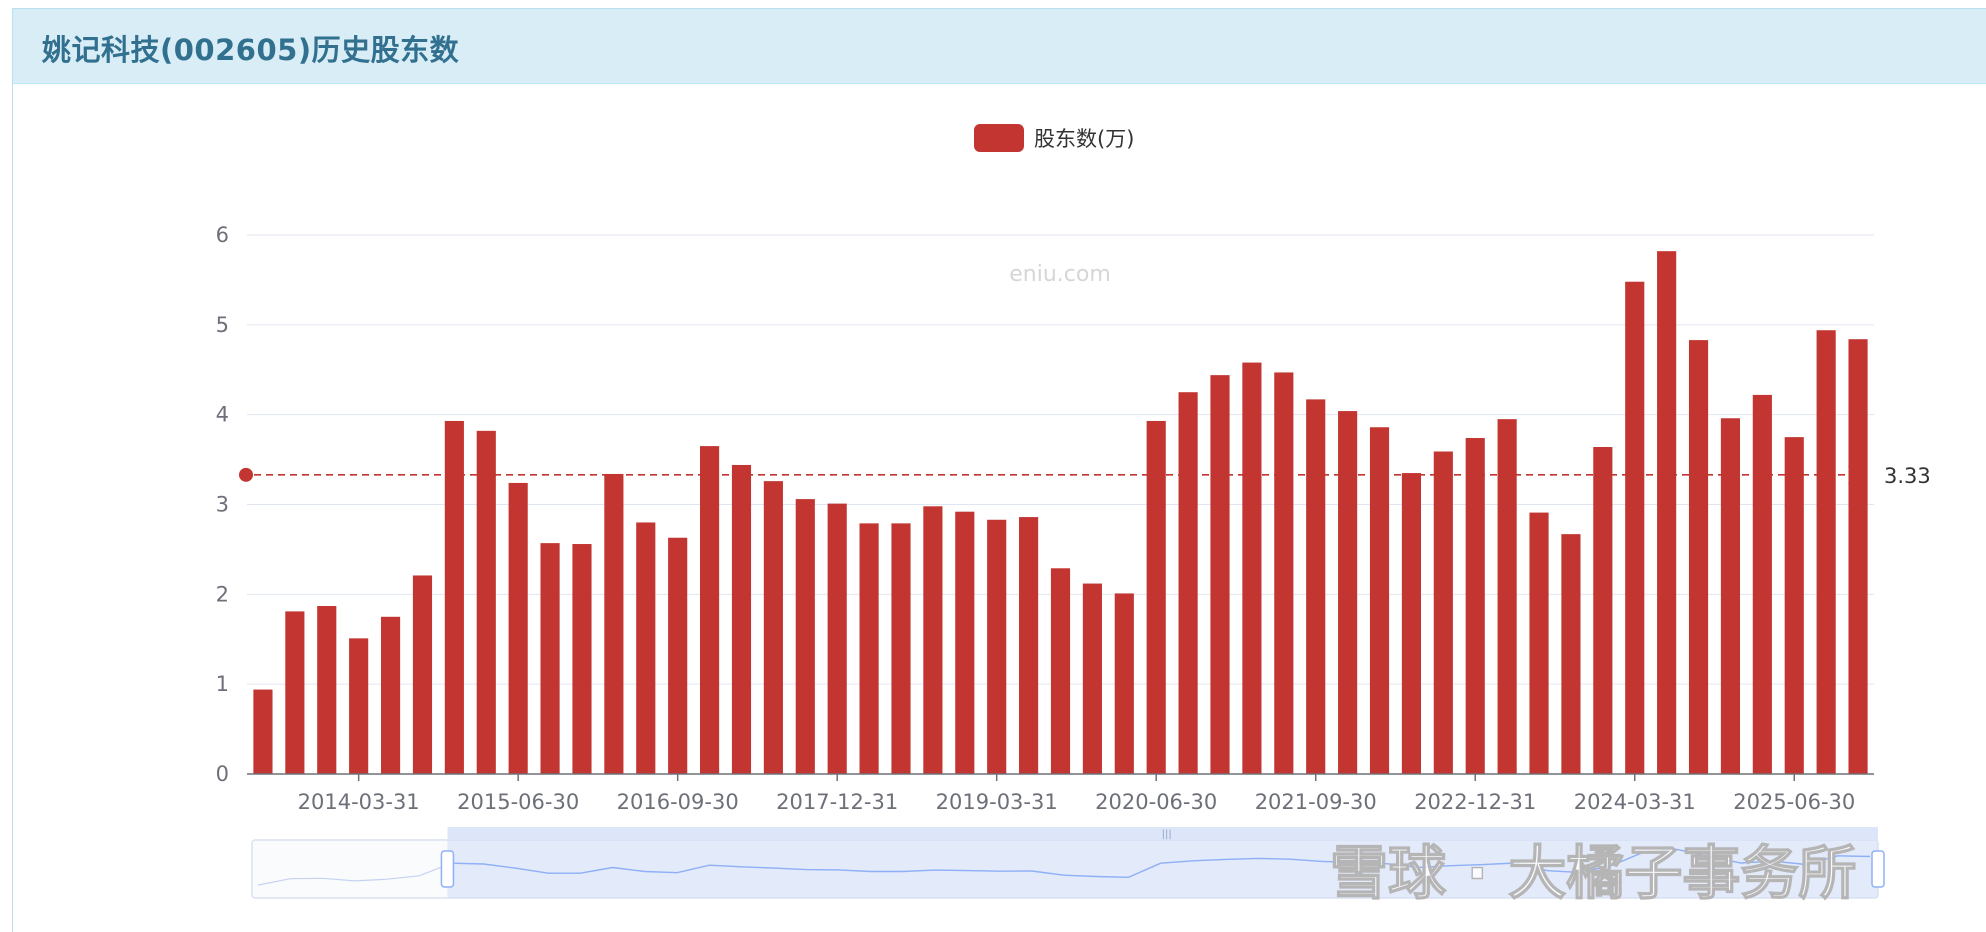 The width and height of the screenshot is (1986, 932). What do you see at coordinates (1857, 474) in the screenshot?
I see `markline-arrow` at bounding box center [1857, 474].